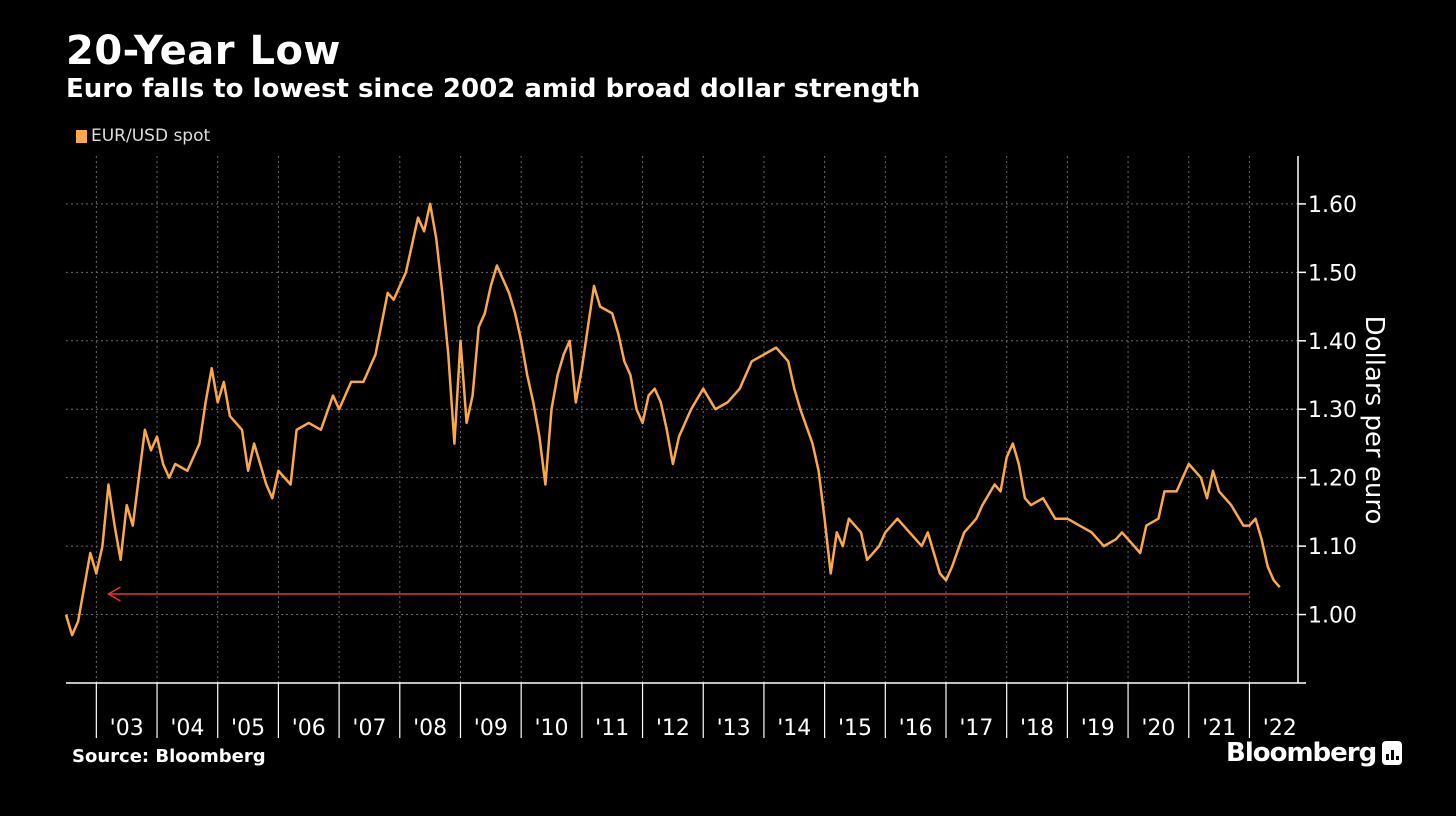 This screenshot has height=816, width=1456. What do you see at coordinates (678, 594) in the screenshot?
I see `annotation-layer` at bounding box center [678, 594].